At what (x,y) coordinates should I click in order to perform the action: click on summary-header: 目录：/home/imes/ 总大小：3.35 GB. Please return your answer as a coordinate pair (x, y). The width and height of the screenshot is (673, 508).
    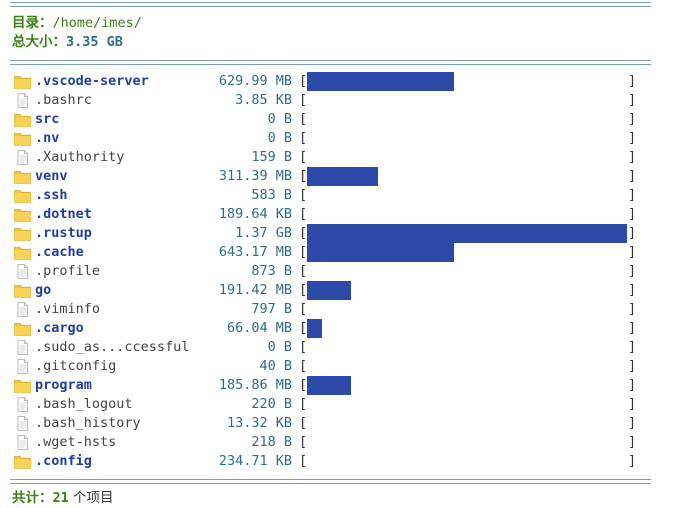
    Looking at the image, I should click on (77, 33).